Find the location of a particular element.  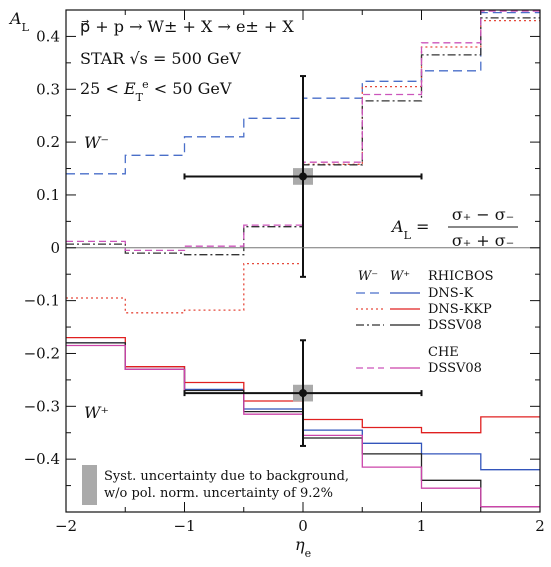

y-tick-label: 0 is located at coordinates (55, 248).